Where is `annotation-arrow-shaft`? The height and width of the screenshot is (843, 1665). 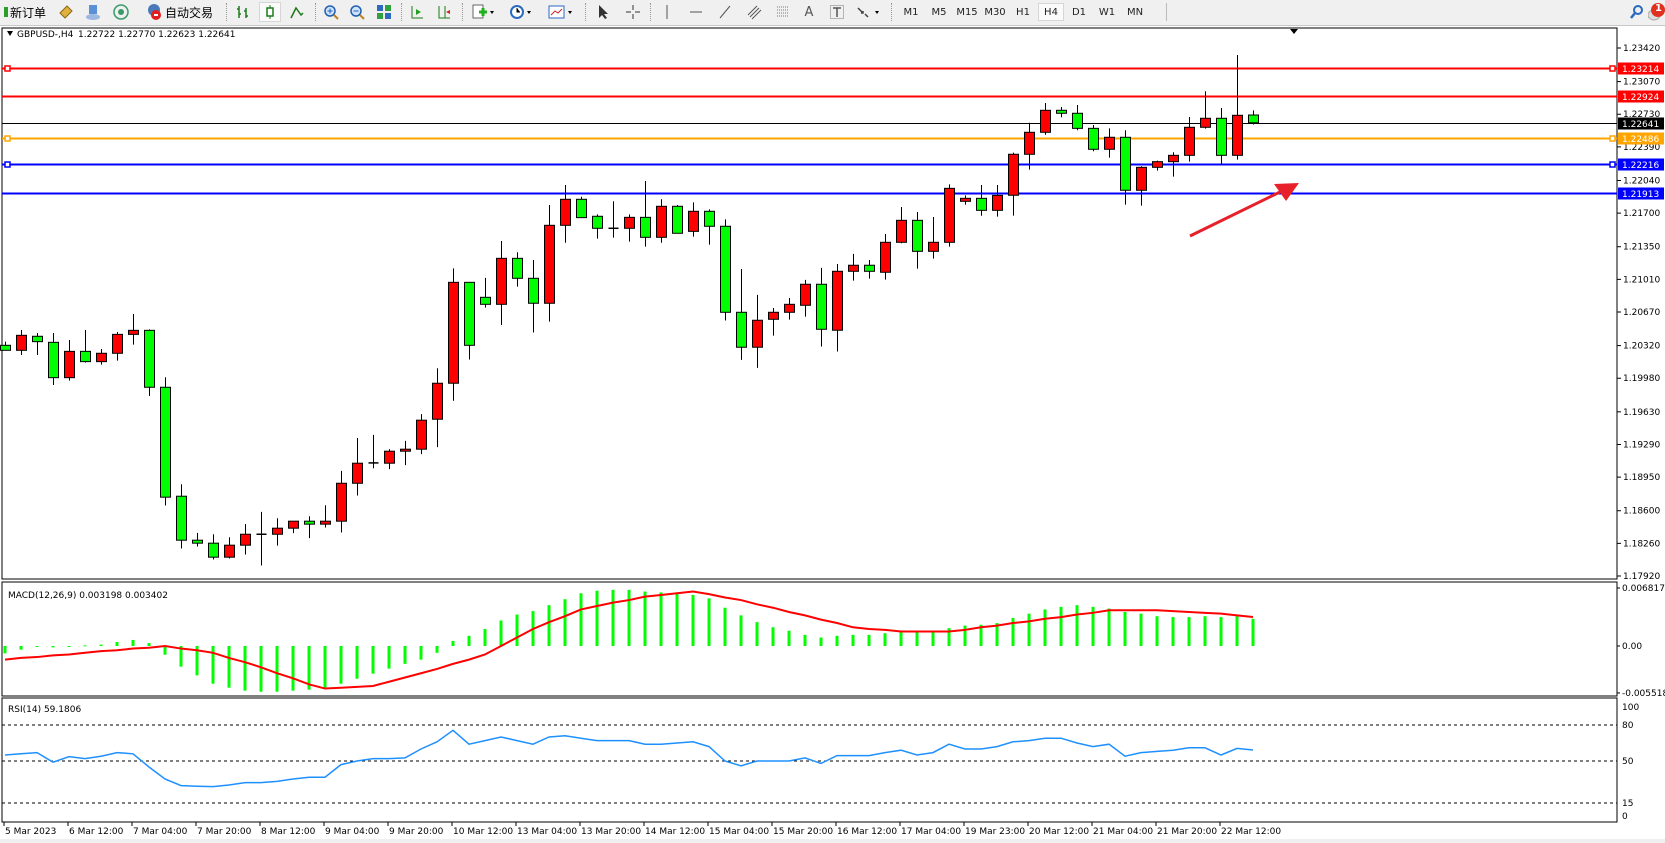
annotation-arrow-shaft is located at coordinates (1236, 213).